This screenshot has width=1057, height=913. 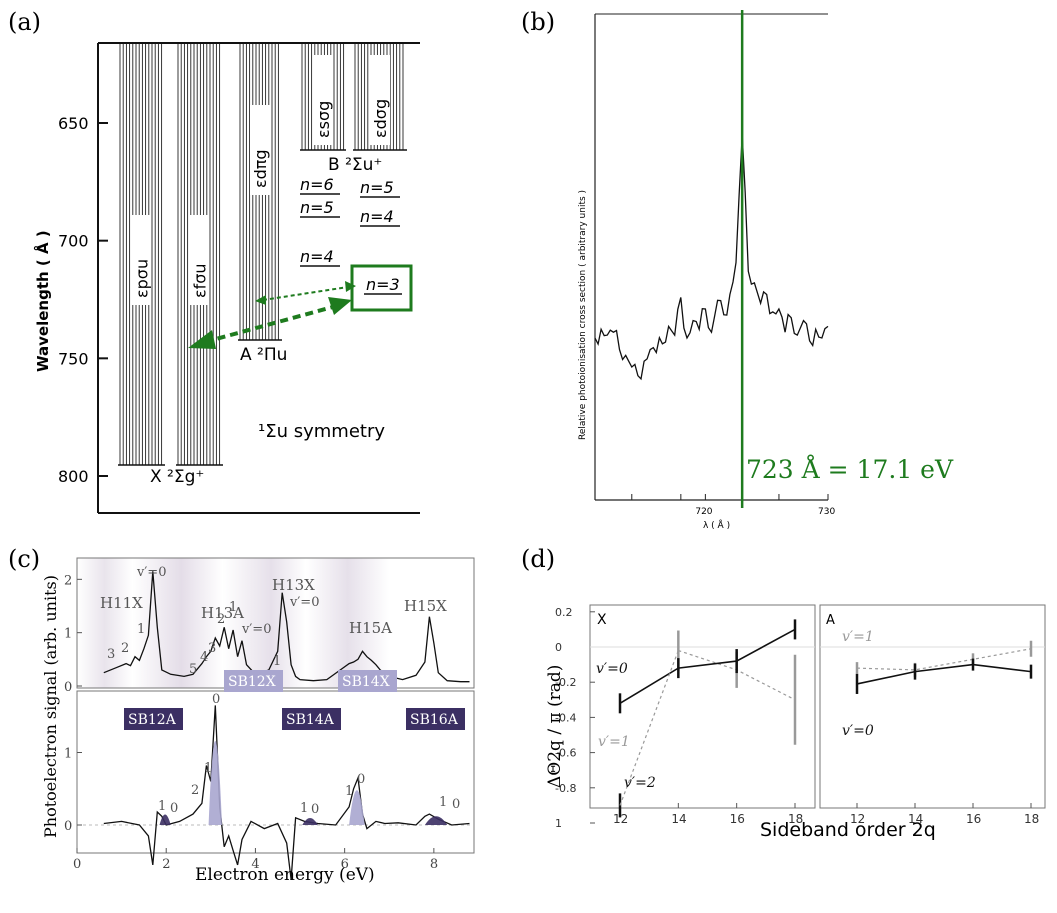 What do you see at coordinates (538, 22) in the screenshot?
I see `panel-b-label: (b)` at bounding box center [538, 22].